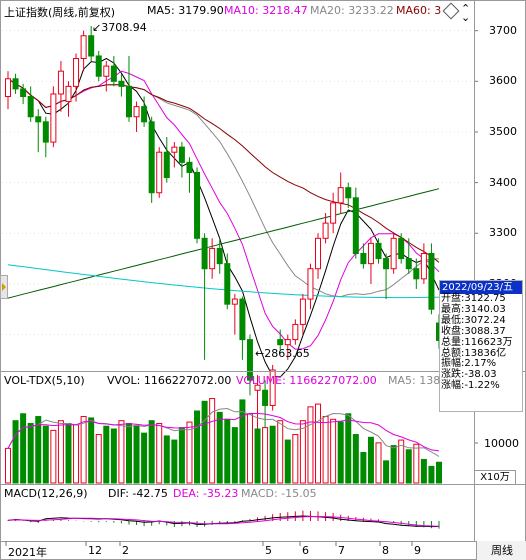  I want to click on chart-title: 上证指数(周线,前复权), so click(60, 12).